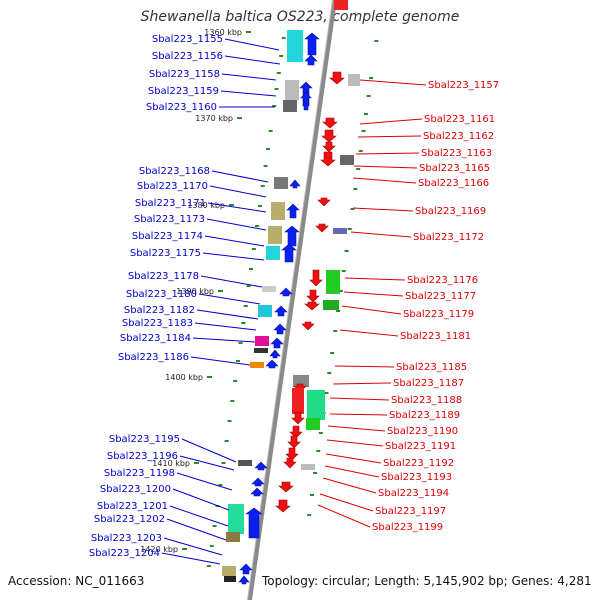 The image size is (600, 600). I want to click on reverse-gene-label: Sbal223_1161, so click(459, 119).